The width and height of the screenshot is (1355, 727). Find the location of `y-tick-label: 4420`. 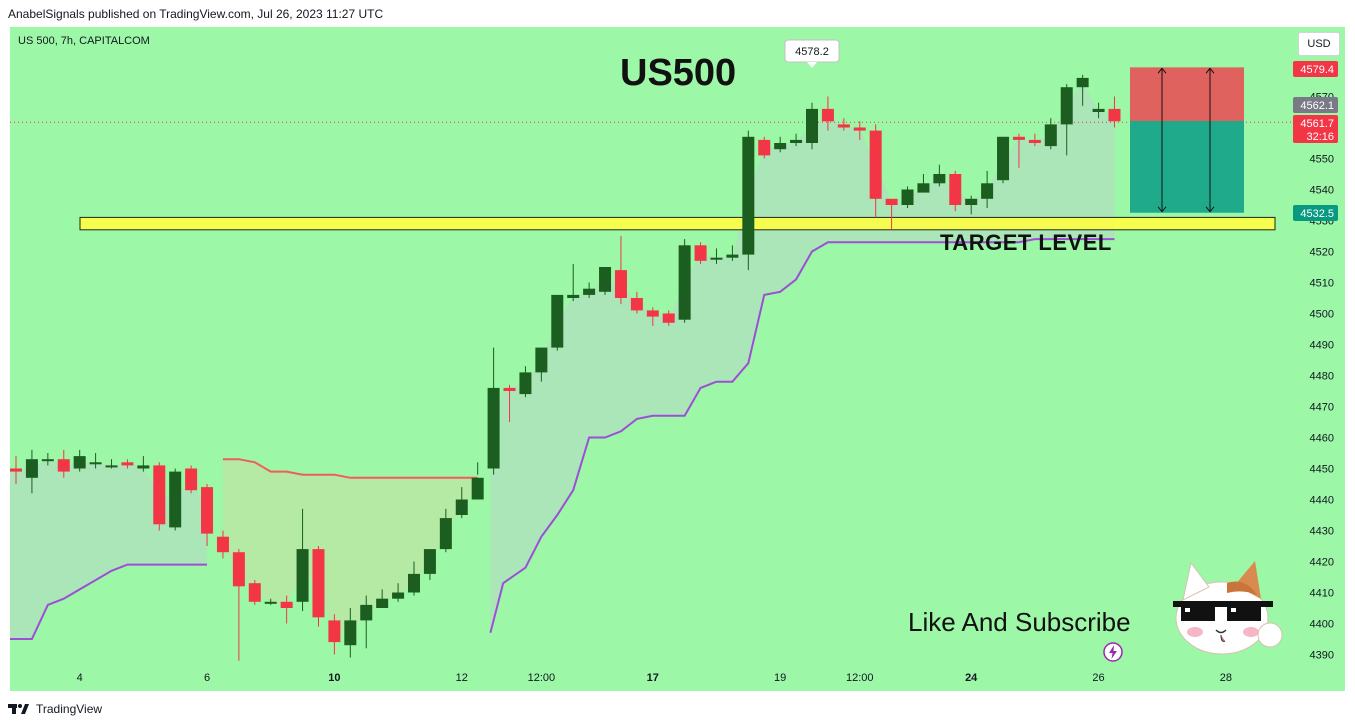

y-tick-label: 4420 is located at coordinates (1322, 563).